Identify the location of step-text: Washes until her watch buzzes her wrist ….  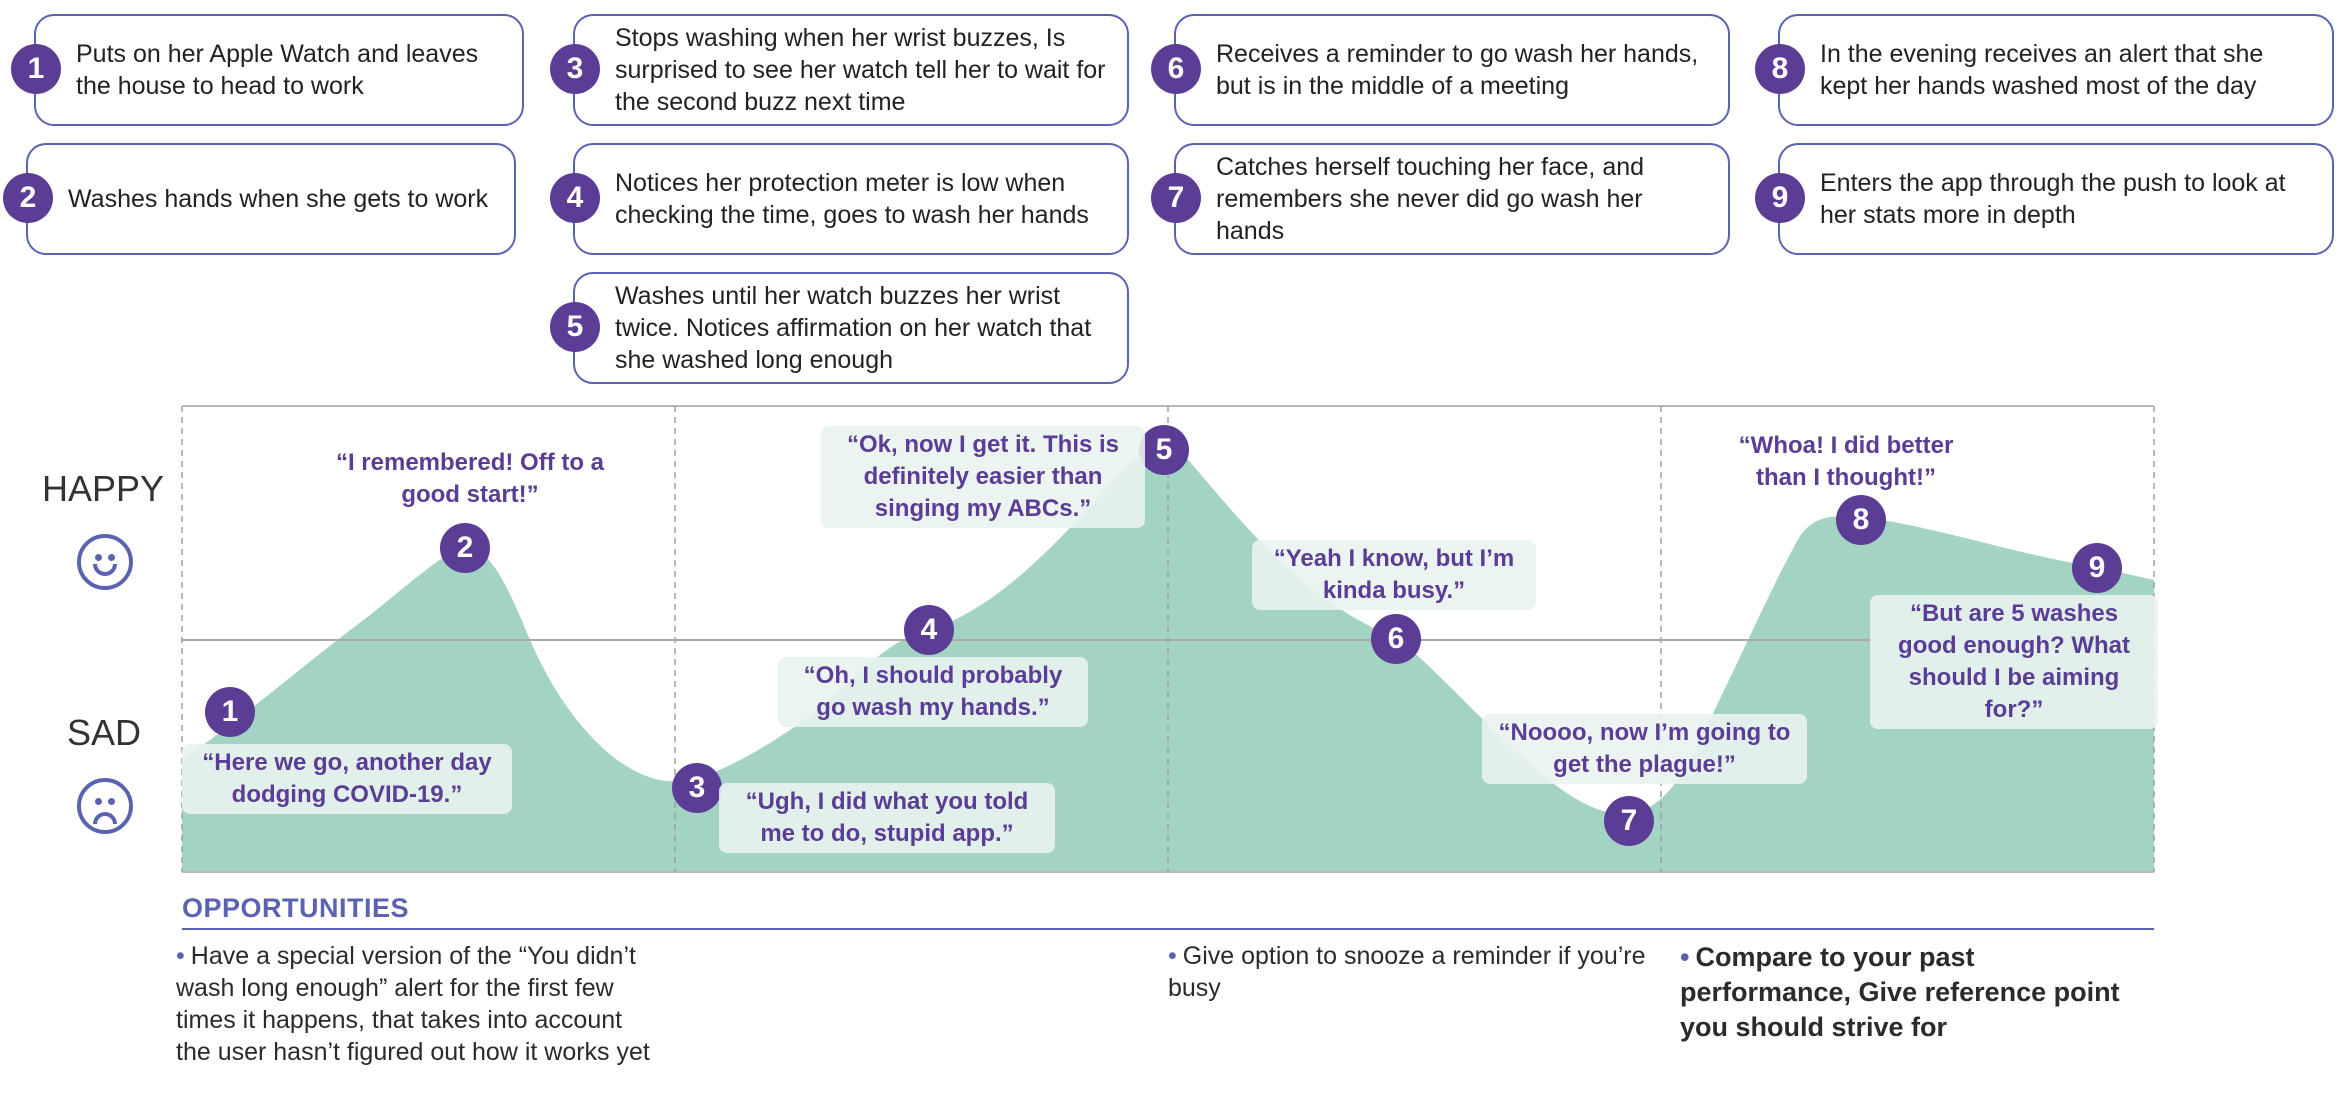
(853, 328).